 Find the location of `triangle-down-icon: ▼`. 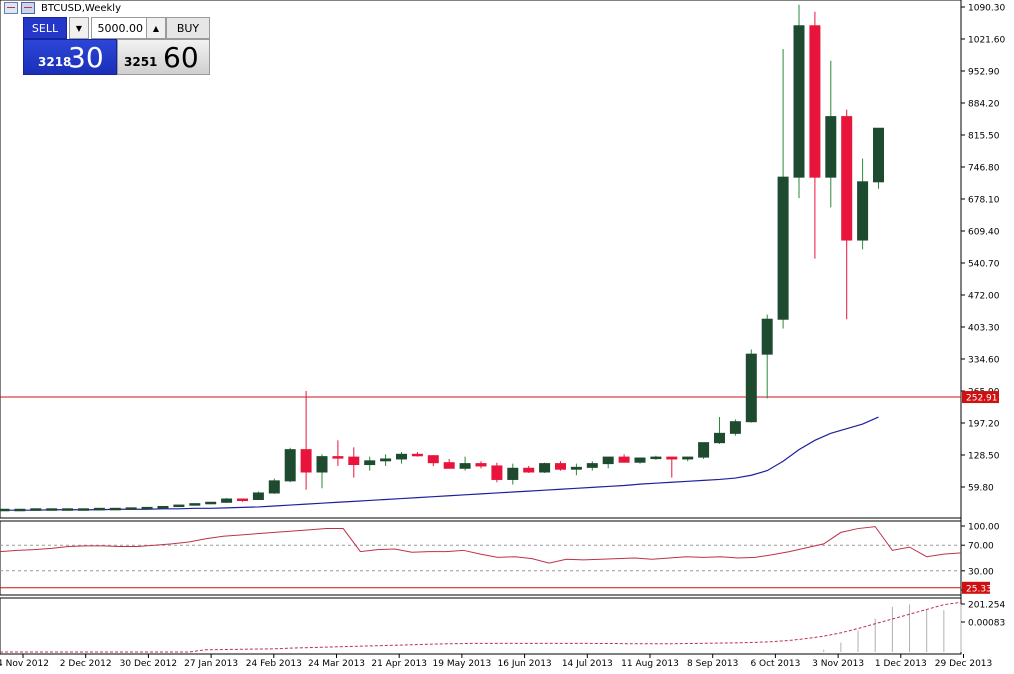

triangle-down-icon: ▼ is located at coordinates (79, 28).